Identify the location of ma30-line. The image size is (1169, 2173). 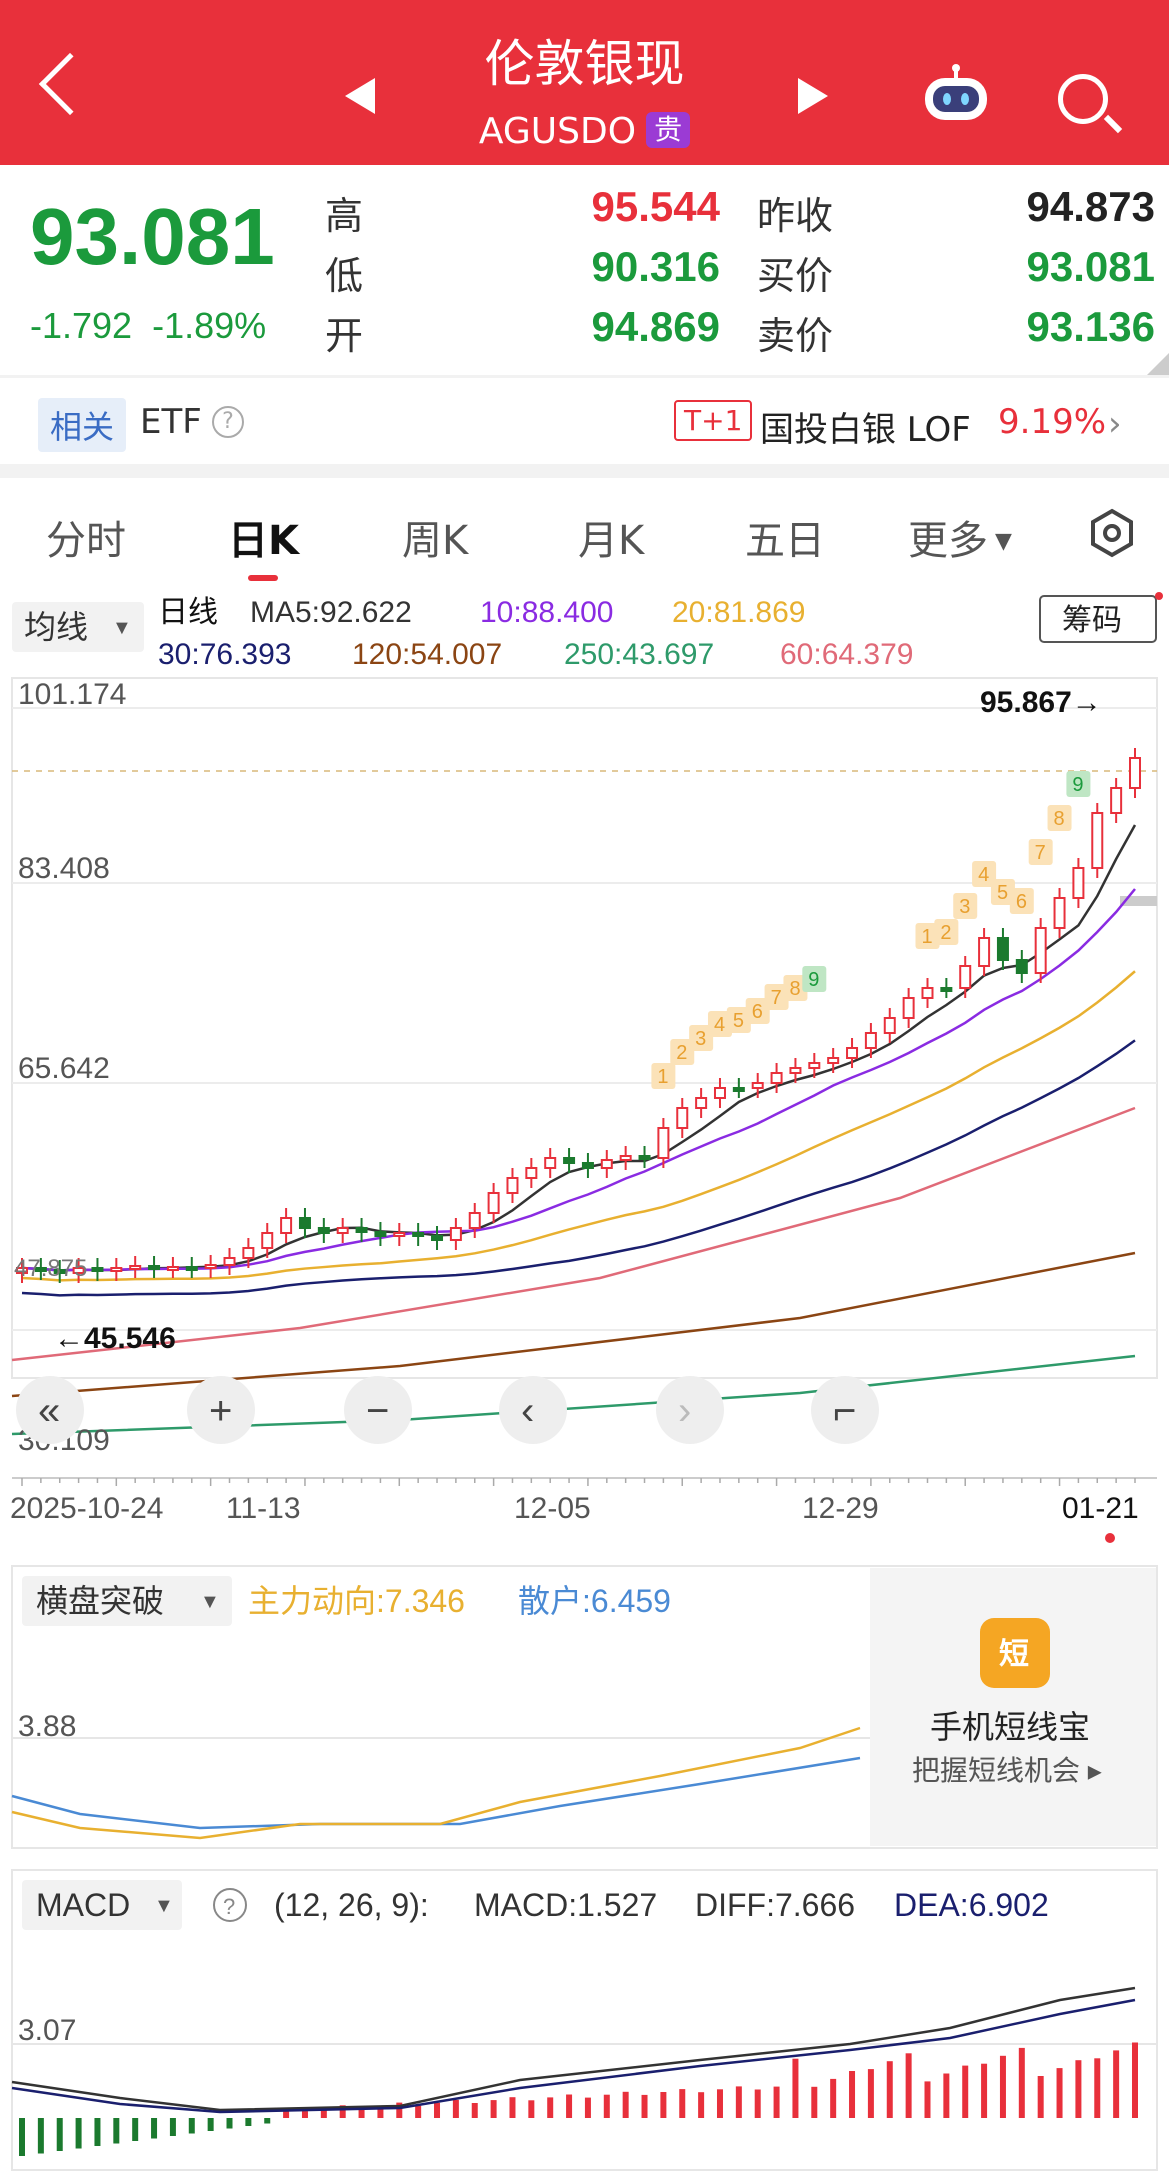
(578, 1168).